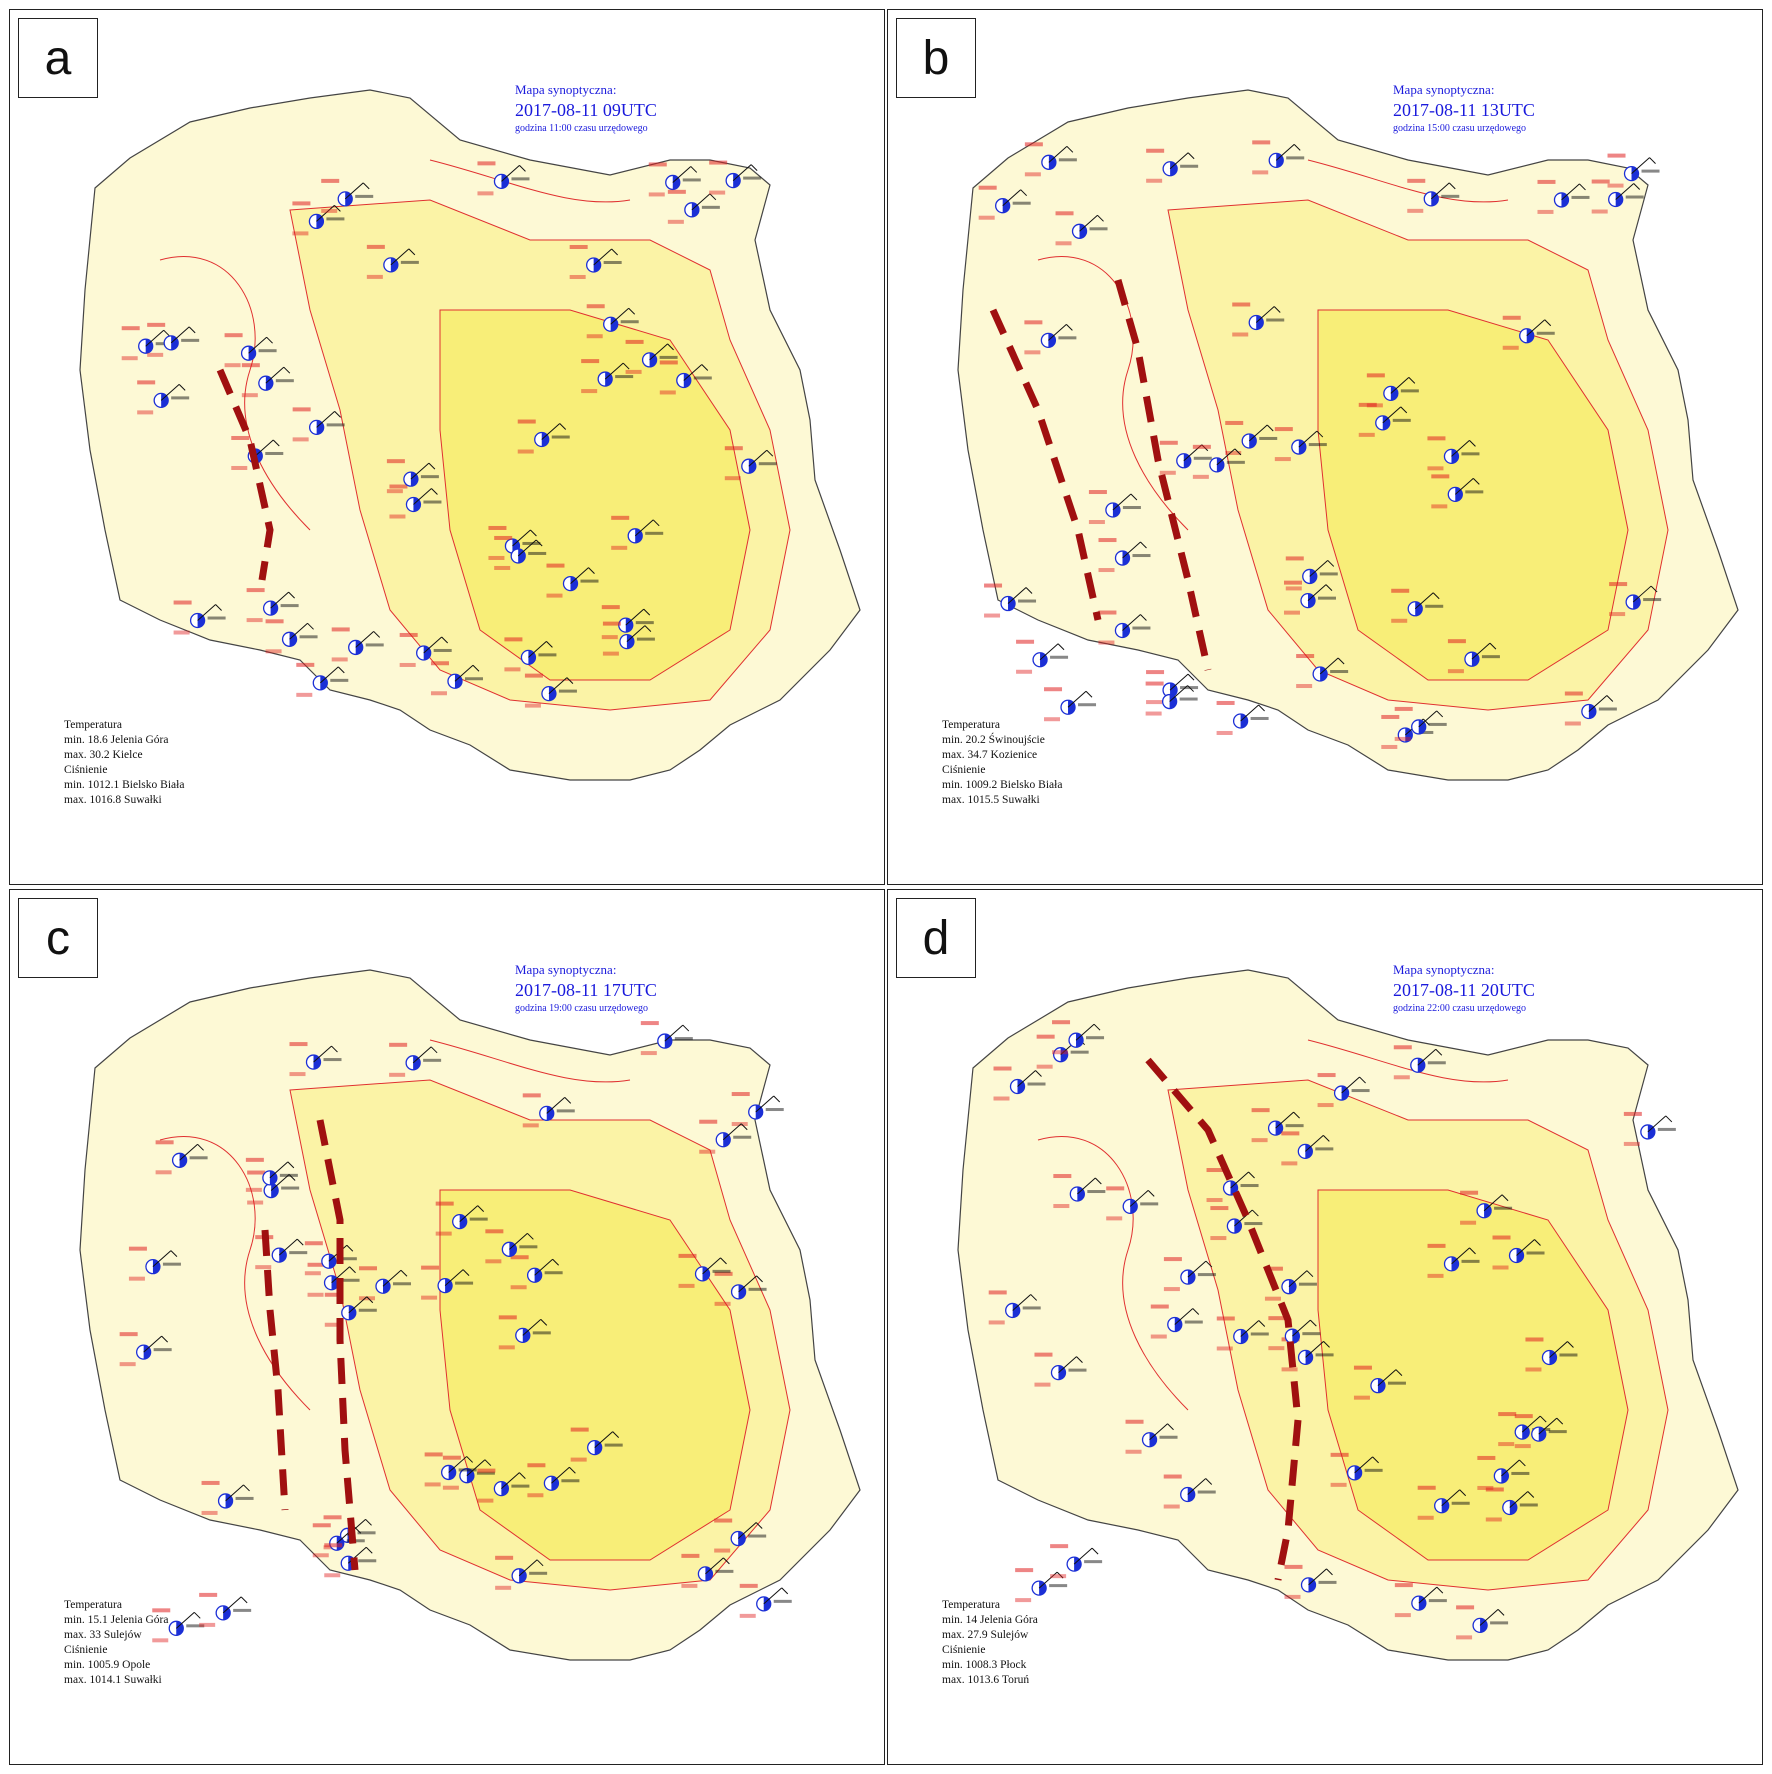 The width and height of the screenshot is (1772, 1774). What do you see at coordinates (530, 181) in the screenshot?
I see `isotherm-line` at bounding box center [530, 181].